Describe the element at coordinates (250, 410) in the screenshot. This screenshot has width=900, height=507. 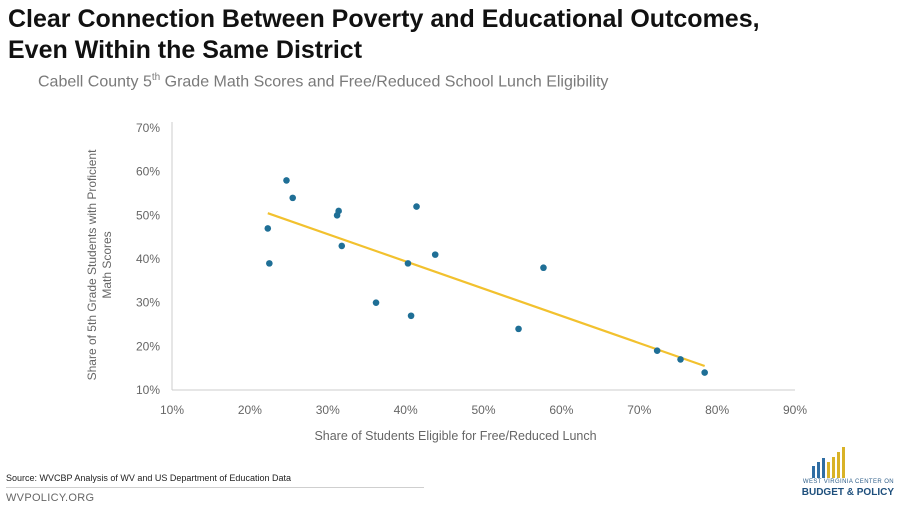
I see `x-tick-label: 20%` at that location.